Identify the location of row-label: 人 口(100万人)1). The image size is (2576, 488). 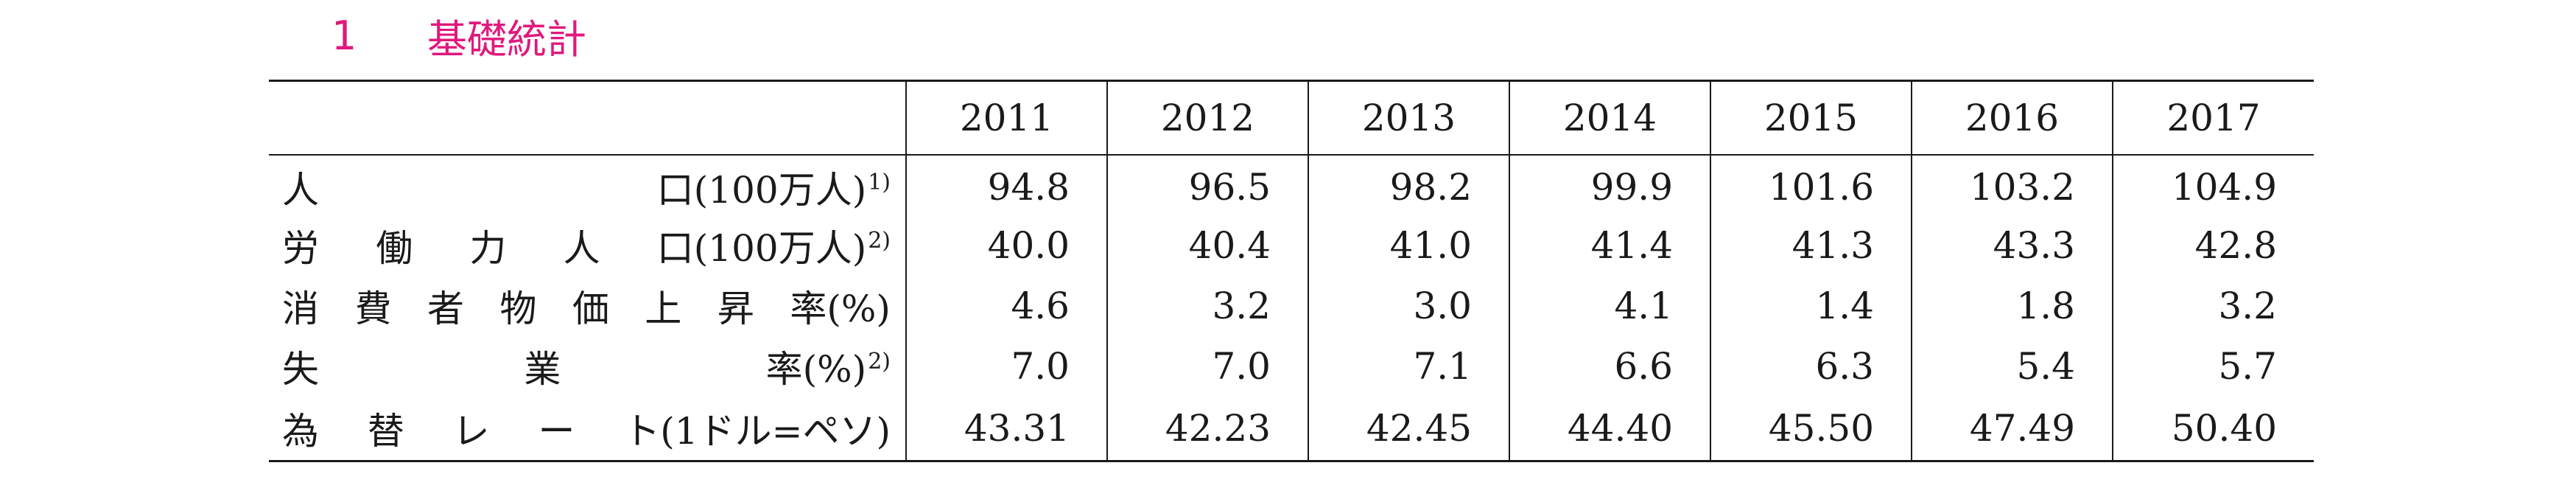
(587, 185).